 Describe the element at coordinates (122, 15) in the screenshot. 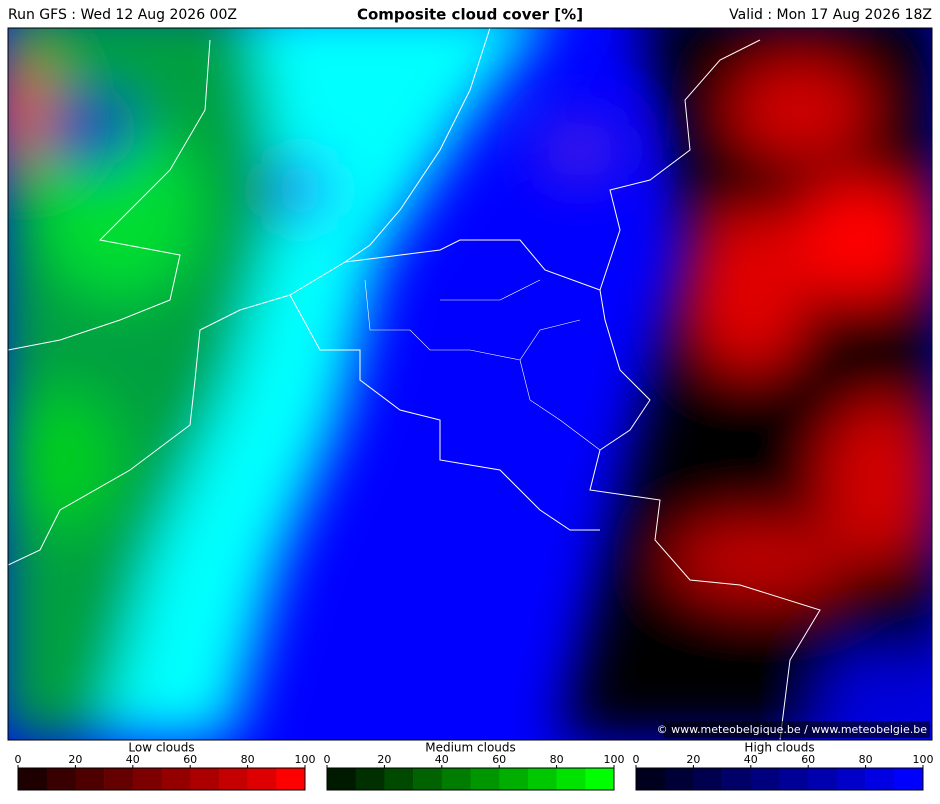

I see `run-label: Run GFS : Wed 12 Aug 2026 00Z` at that location.